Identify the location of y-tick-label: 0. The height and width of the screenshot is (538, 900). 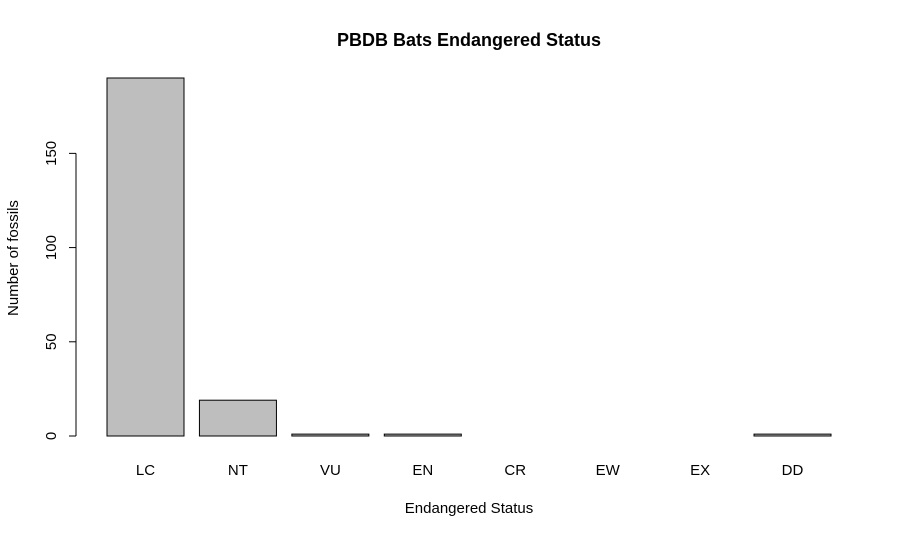
(51, 436).